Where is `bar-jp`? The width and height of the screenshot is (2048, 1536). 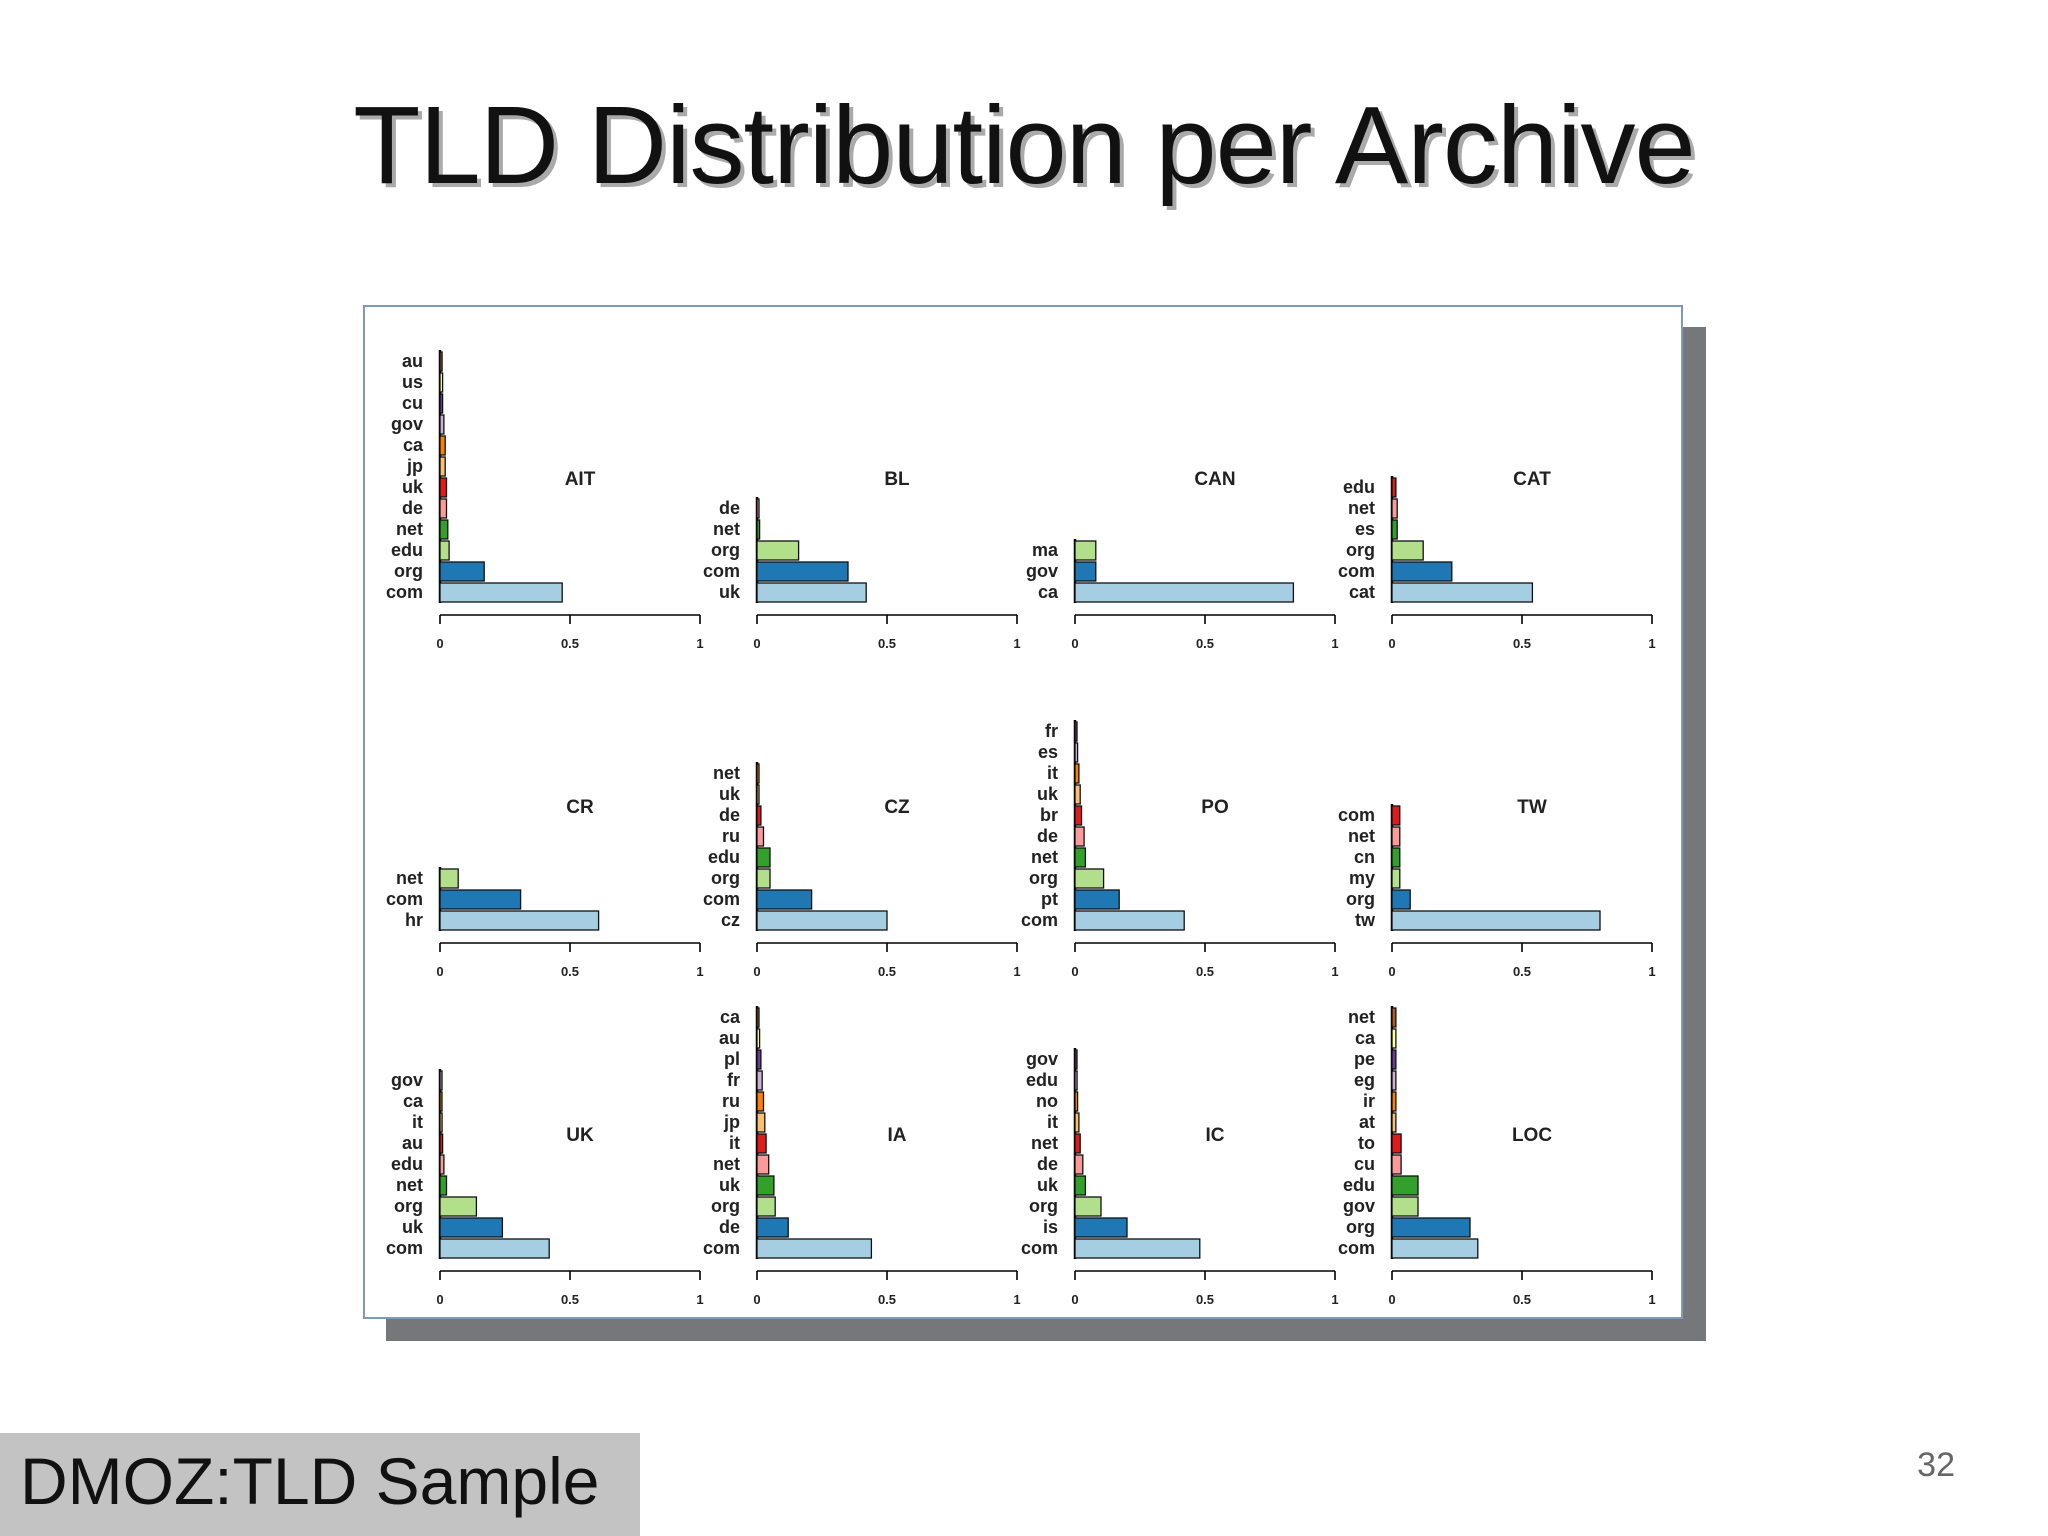
bar-jp is located at coordinates (761, 1122).